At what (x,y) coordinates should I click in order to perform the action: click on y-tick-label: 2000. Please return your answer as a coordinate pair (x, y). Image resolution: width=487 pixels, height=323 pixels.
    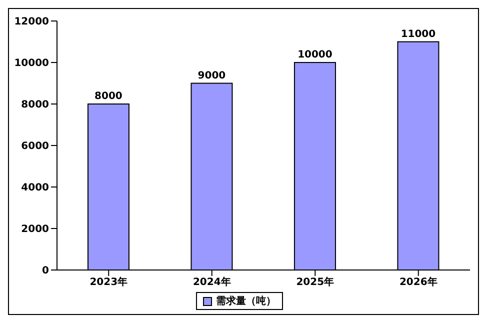
    Looking at the image, I should click on (35, 230).